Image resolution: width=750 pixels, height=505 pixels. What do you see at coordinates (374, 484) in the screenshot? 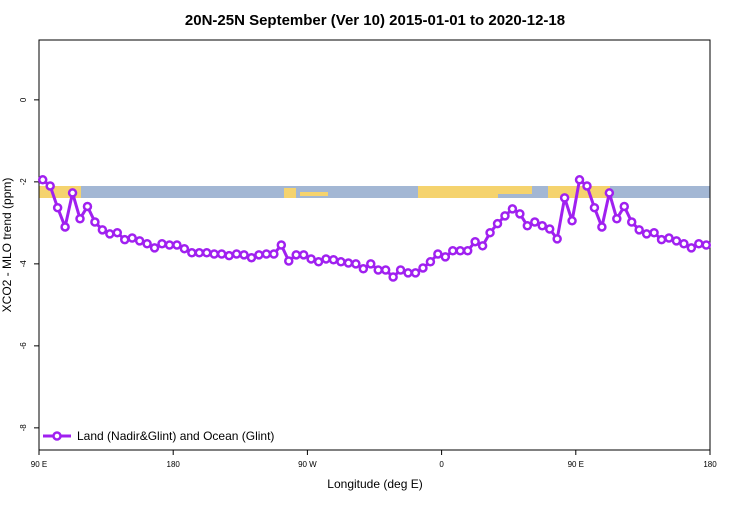
I see `x-axis-label: Longitude (deg E)` at bounding box center [374, 484].